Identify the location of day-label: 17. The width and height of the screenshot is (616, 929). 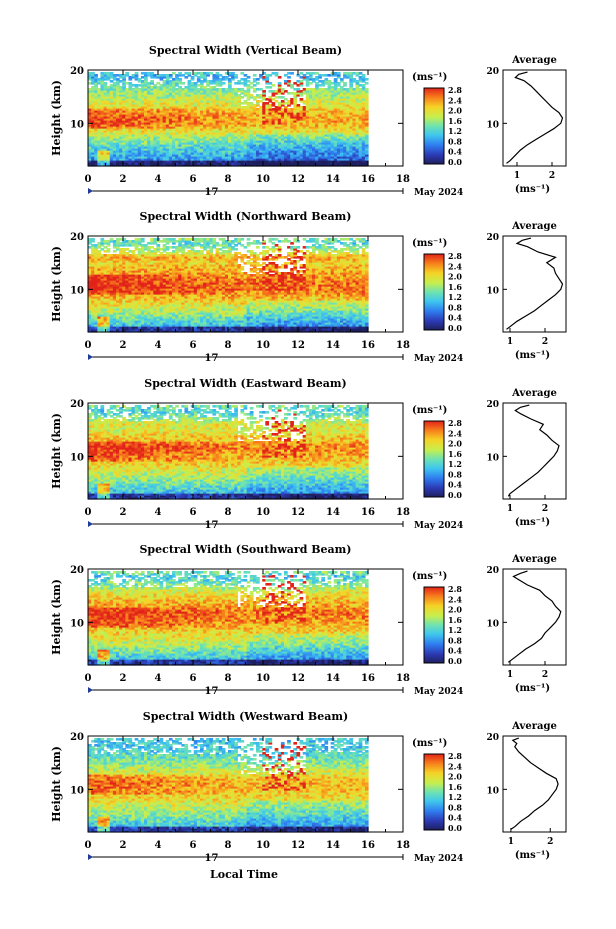
(212, 192).